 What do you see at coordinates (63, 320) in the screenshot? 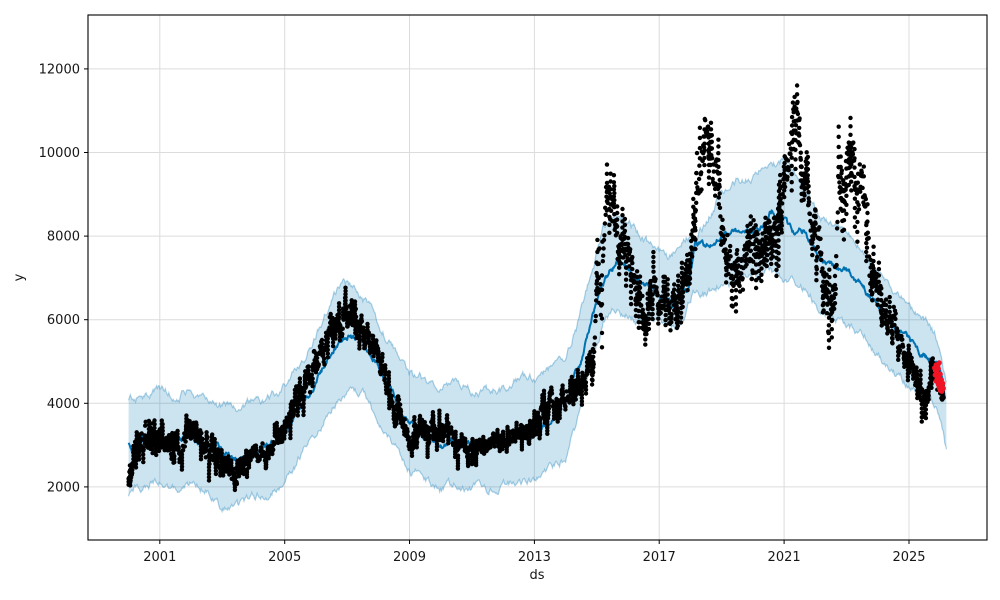
I see `y-tick-label: 6000` at bounding box center [63, 320].